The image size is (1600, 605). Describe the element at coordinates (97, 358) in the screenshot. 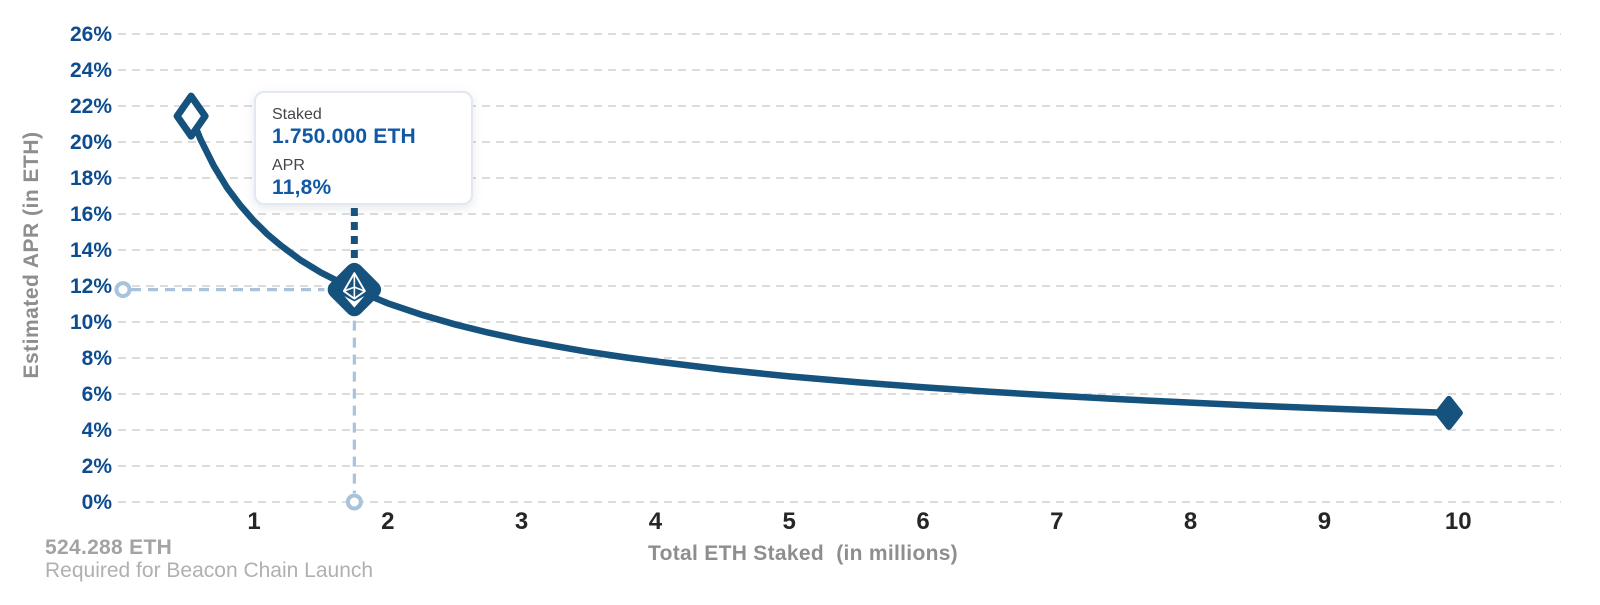

I see `y-tick-label-8: 8%` at that location.